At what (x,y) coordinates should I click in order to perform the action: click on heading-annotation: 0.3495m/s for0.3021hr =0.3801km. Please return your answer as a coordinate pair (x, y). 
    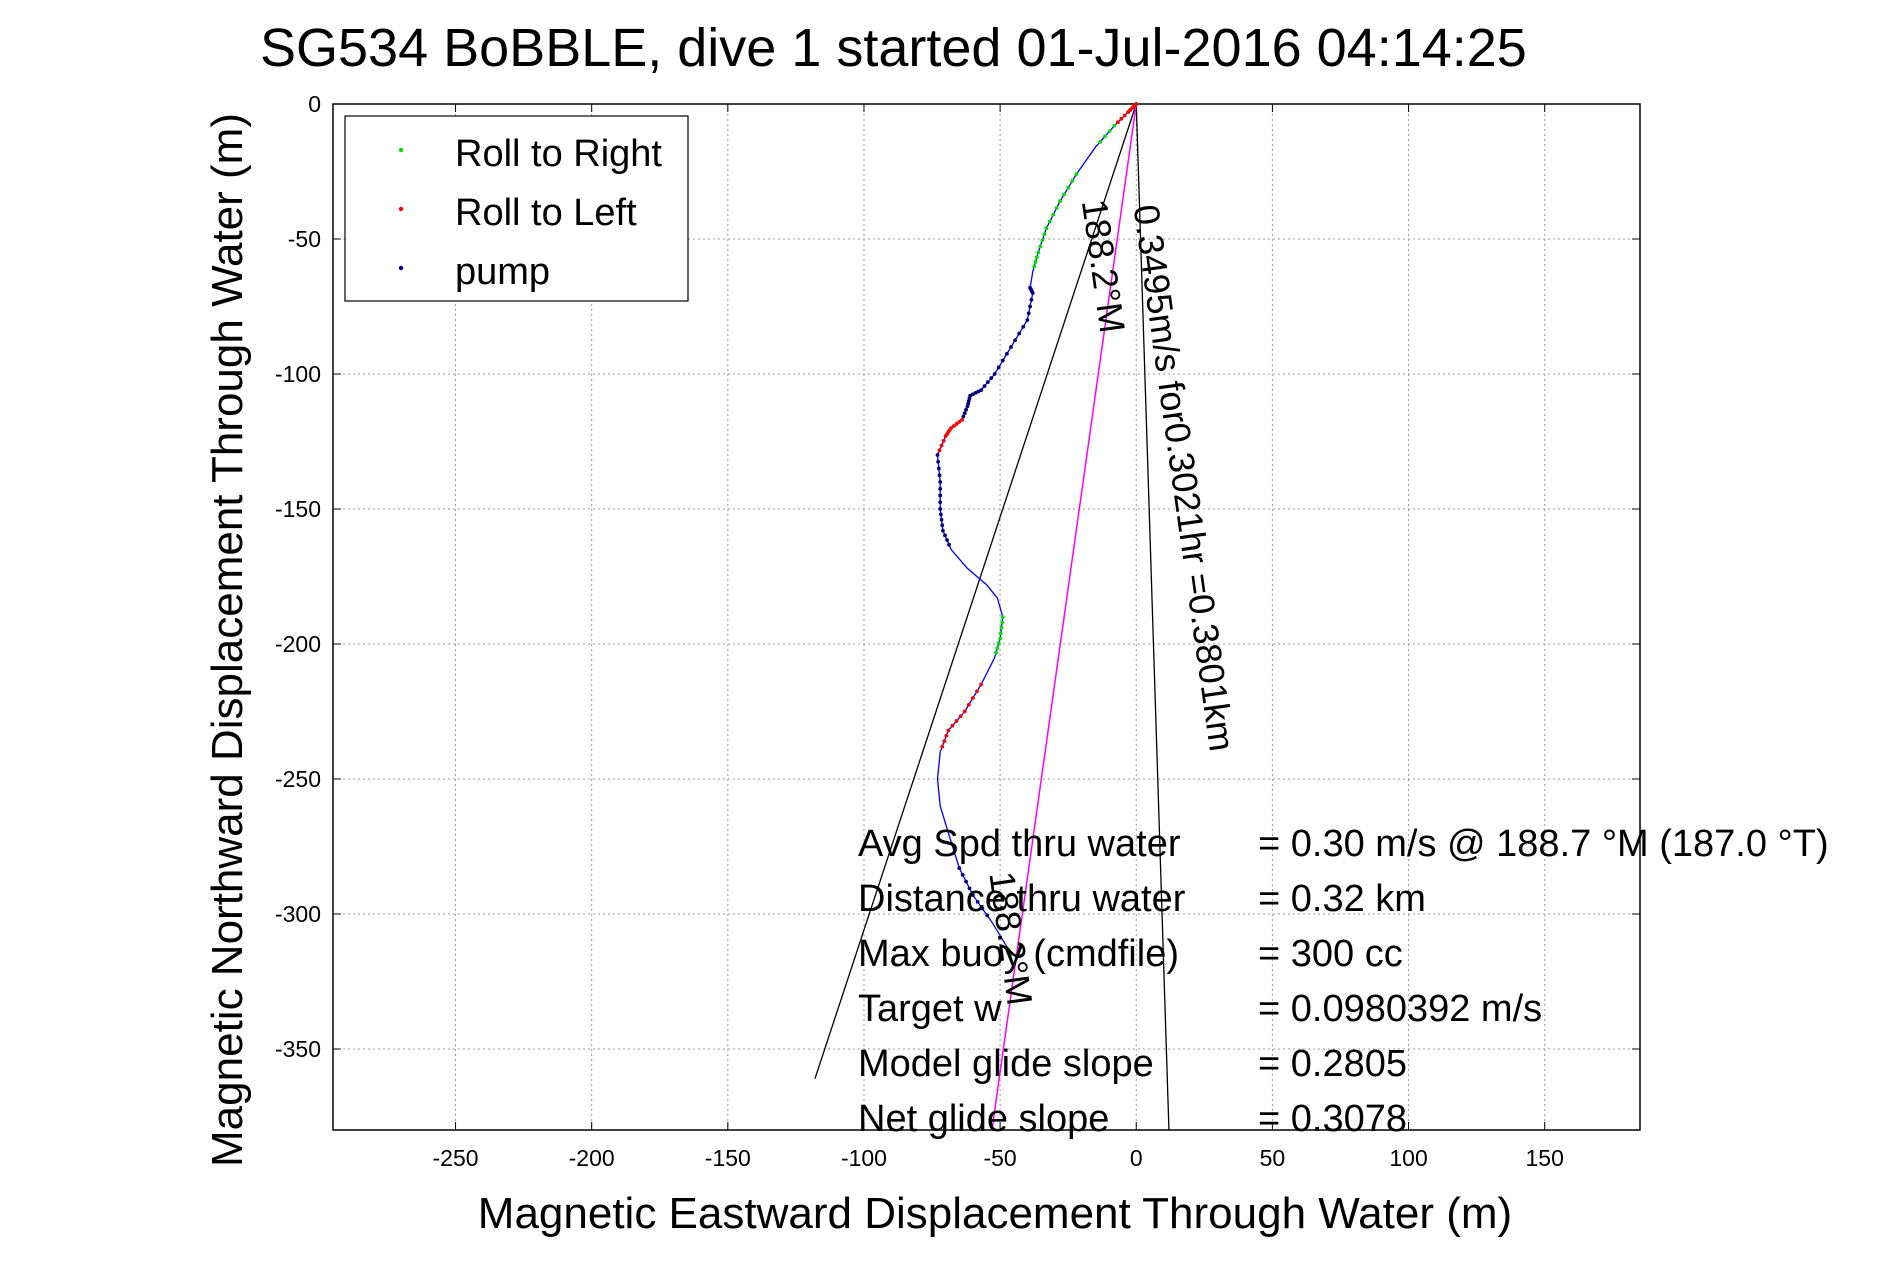
    Looking at the image, I should click on (1184, 478).